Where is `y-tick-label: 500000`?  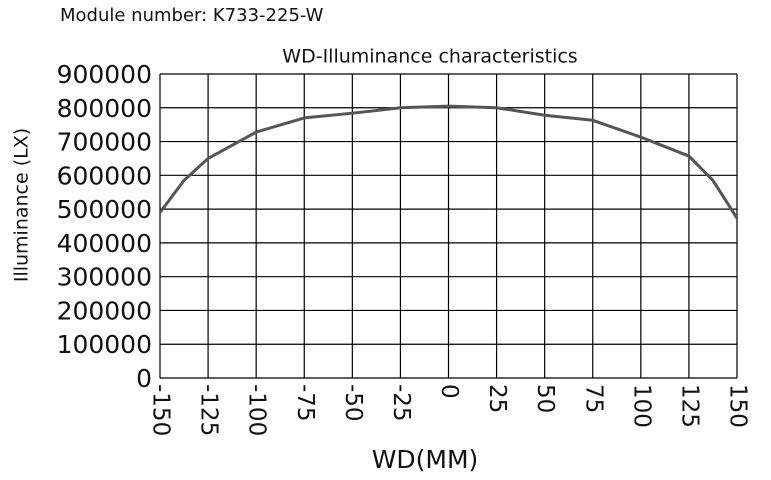 y-tick-label: 500000 is located at coordinates (104, 209).